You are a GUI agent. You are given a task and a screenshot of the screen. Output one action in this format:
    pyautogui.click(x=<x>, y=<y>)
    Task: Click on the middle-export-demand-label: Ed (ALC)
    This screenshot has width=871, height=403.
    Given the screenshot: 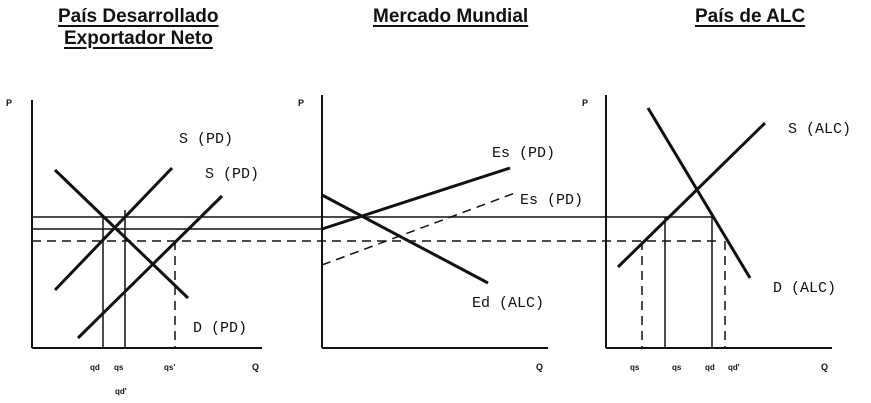 What is the action you would take?
    pyautogui.click(x=508, y=303)
    